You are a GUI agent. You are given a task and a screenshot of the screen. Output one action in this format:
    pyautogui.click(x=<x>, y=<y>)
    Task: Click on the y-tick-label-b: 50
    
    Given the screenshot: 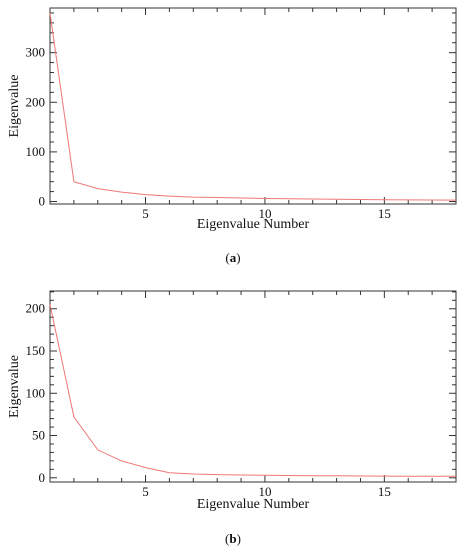 What is the action you would take?
    pyautogui.click(x=38, y=435)
    